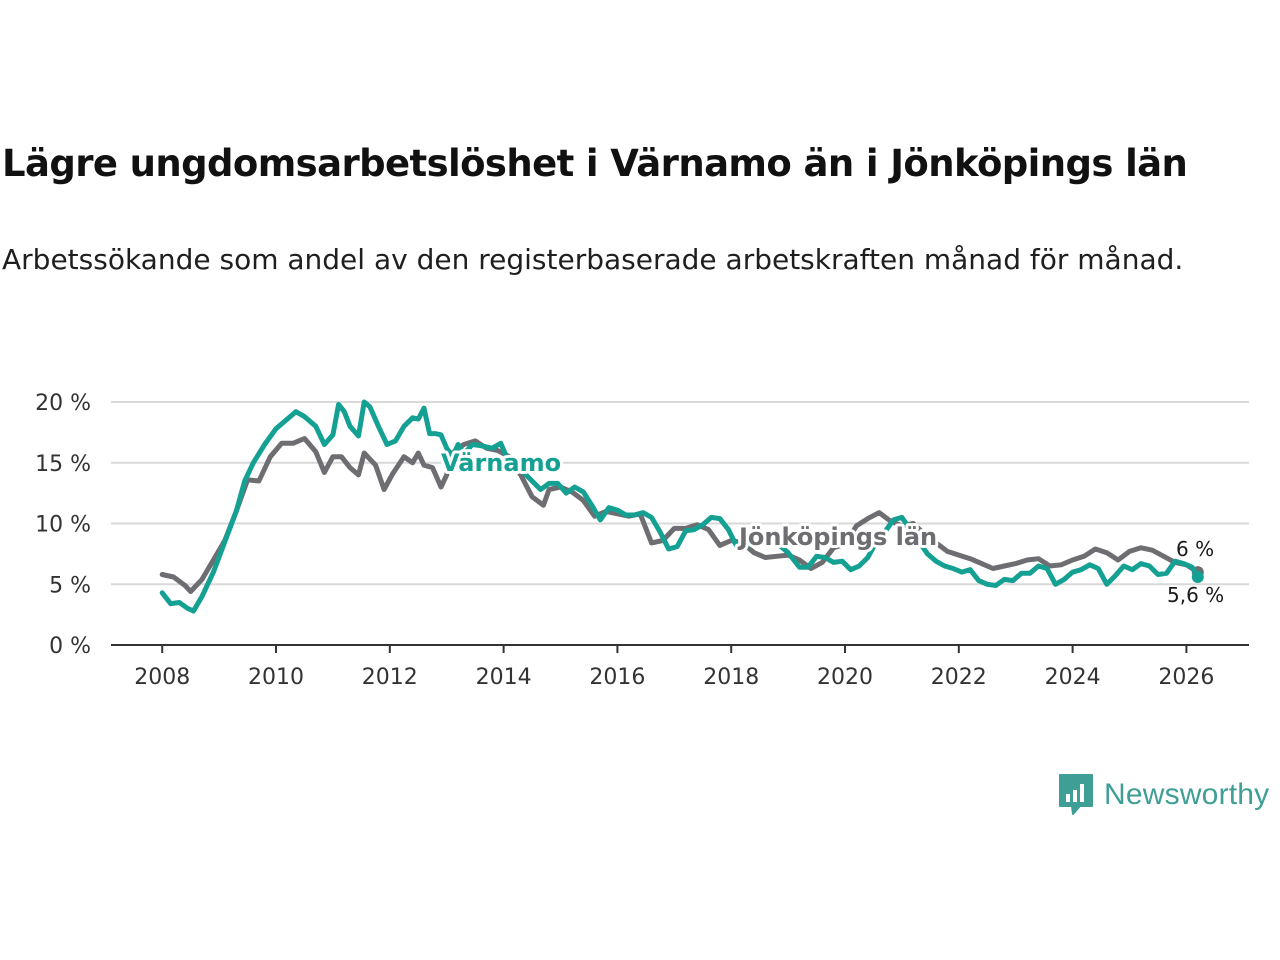 This screenshot has height=960, width=1280. I want to click on y-tick-label: 15 %, so click(63, 464).